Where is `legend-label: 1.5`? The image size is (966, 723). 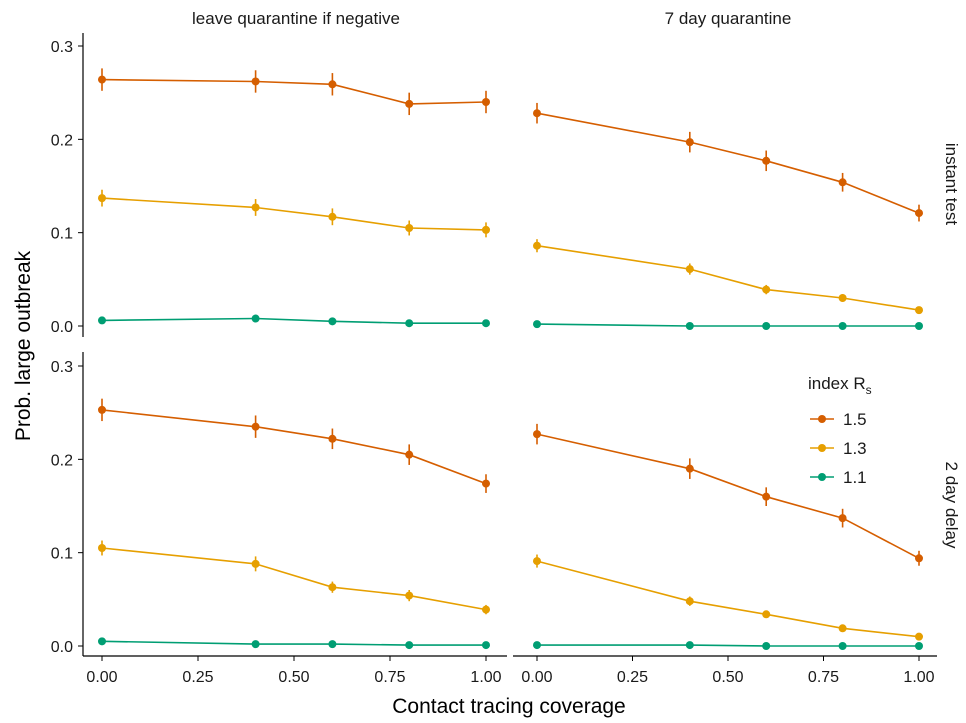
legend-label: 1.5 is located at coordinates (855, 419).